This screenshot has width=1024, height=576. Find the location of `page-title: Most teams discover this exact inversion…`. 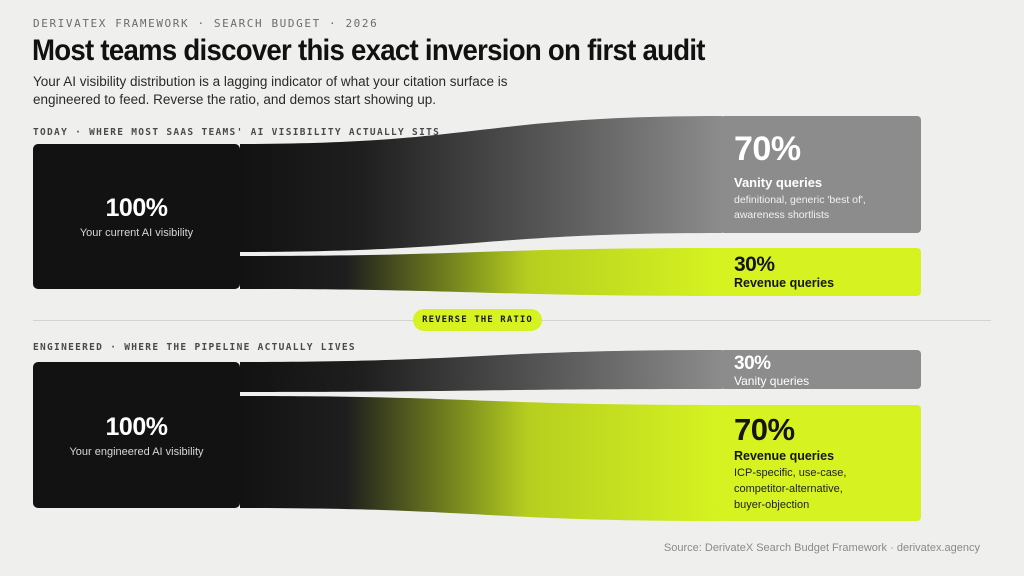

page-title: Most teams discover this exact inversion… is located at coordinates (368, 50).